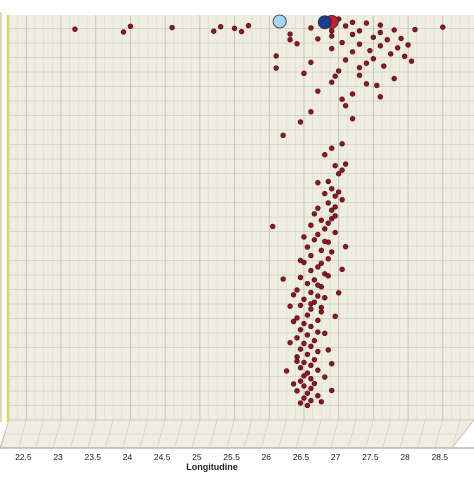 This screenshot has height=479, width=474. Describe the element at coordinates (267, 457) in the screenshot. I see `x-tick-label: 26` at that location.